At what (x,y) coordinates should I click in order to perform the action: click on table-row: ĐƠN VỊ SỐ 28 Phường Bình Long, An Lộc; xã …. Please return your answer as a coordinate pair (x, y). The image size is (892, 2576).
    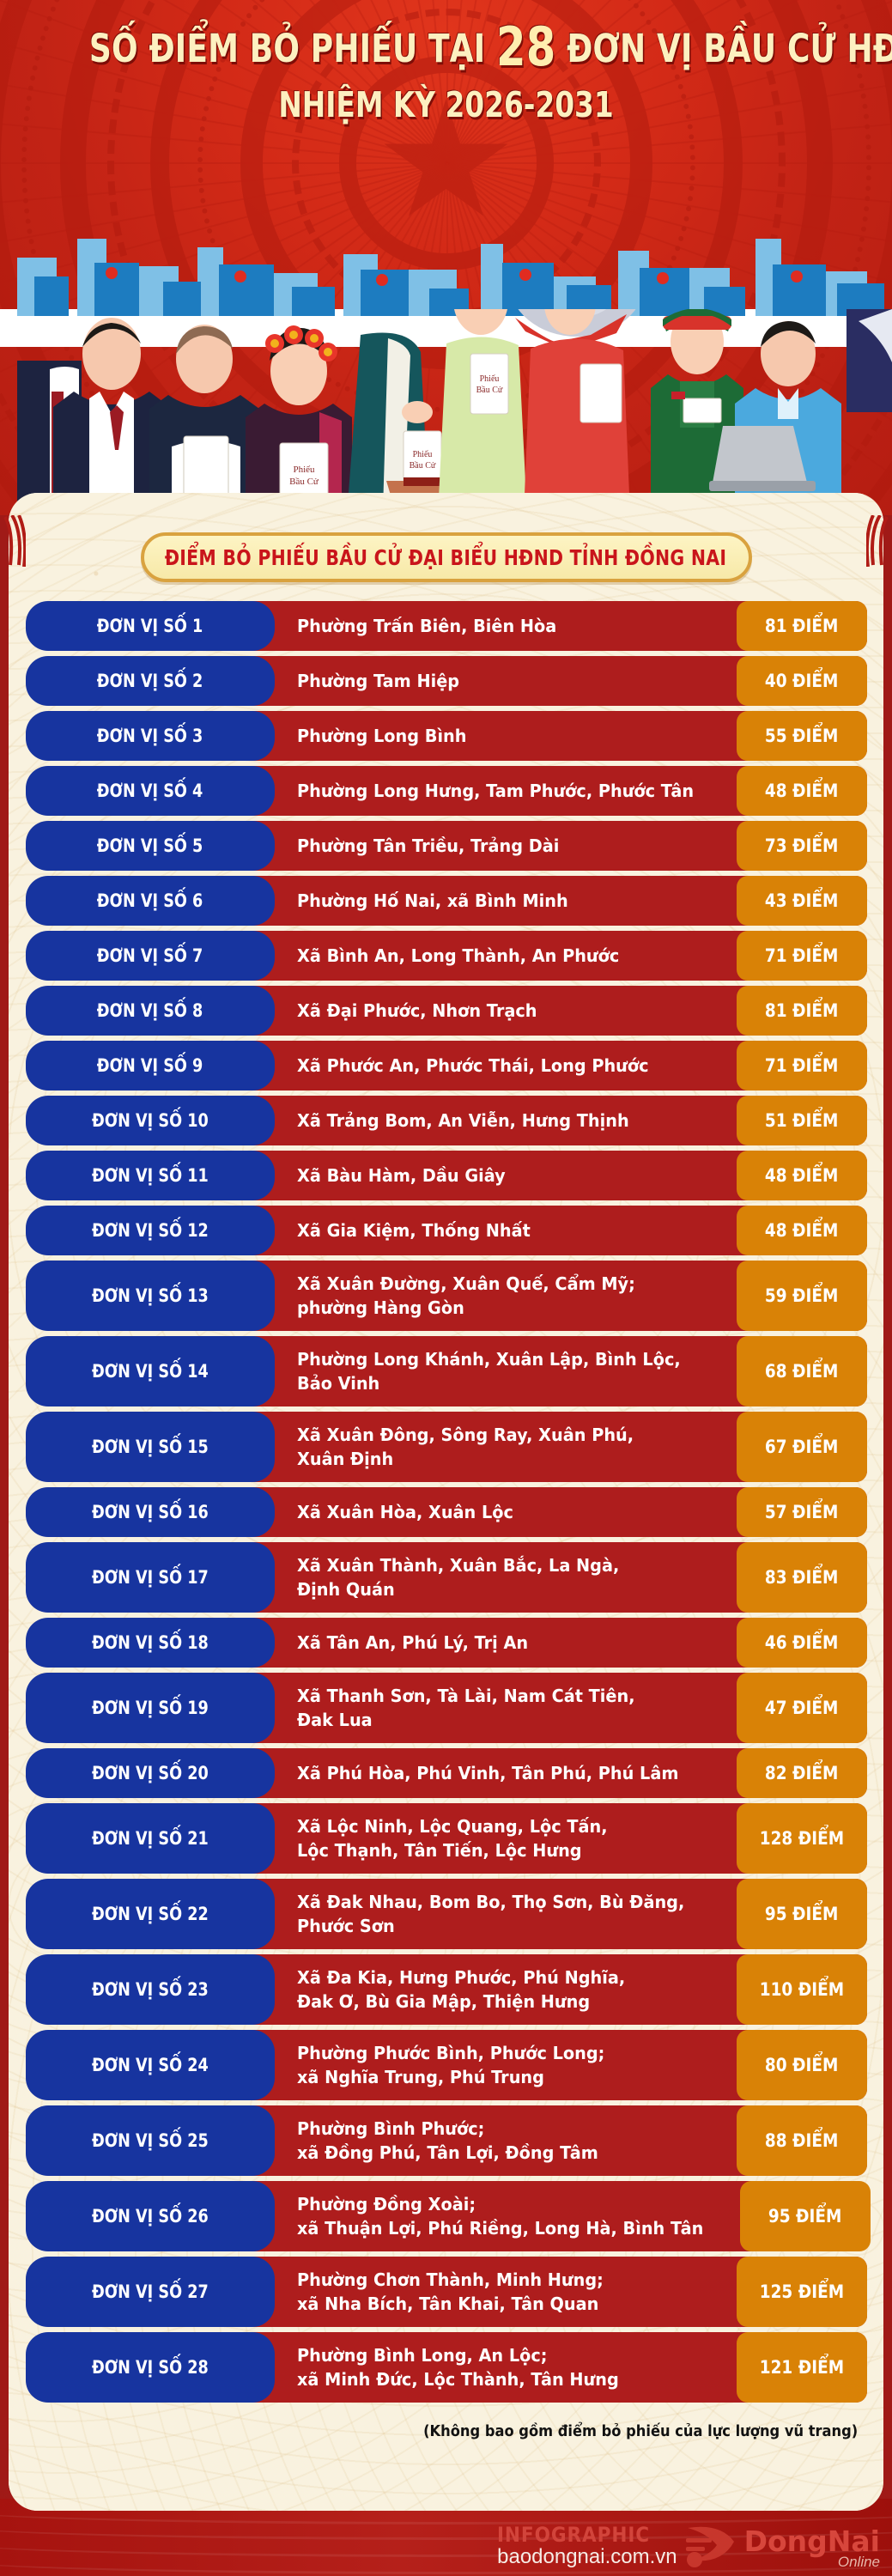
    Looking at the image, I should click on (446, 2368).